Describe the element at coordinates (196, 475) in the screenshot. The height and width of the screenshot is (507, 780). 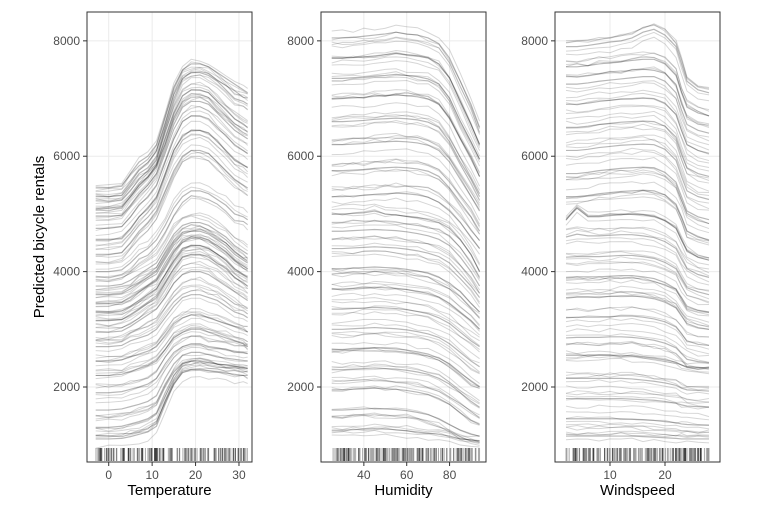
I see `x-tick-label: 20` at that location.